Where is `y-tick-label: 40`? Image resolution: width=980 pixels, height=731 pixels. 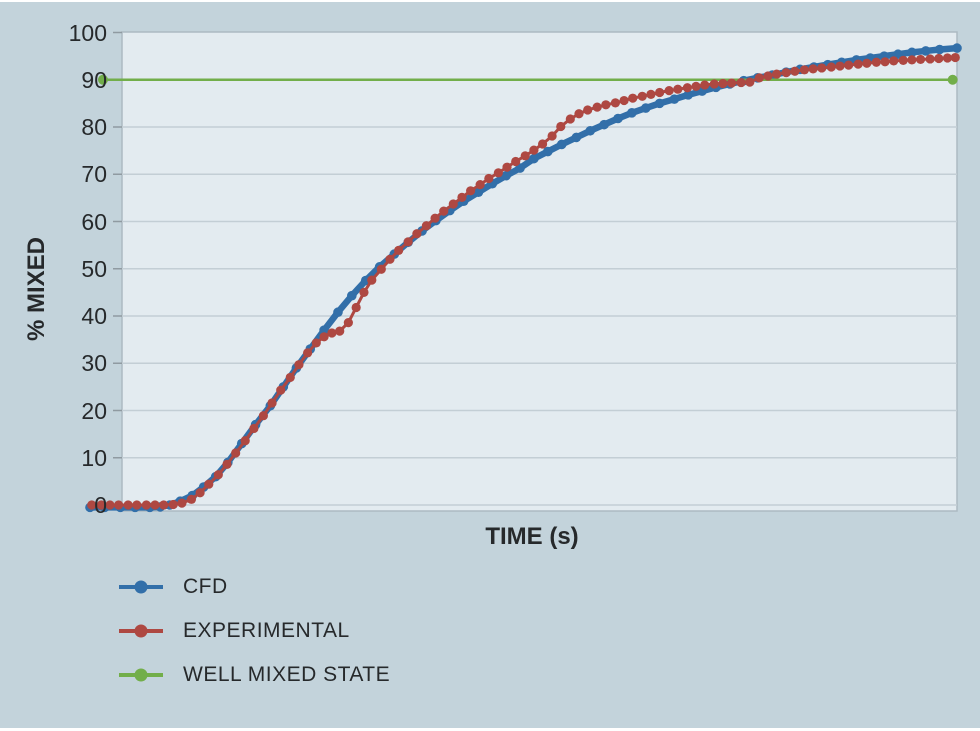 y-tick-label: 40 is located at coordinates (94, 316).